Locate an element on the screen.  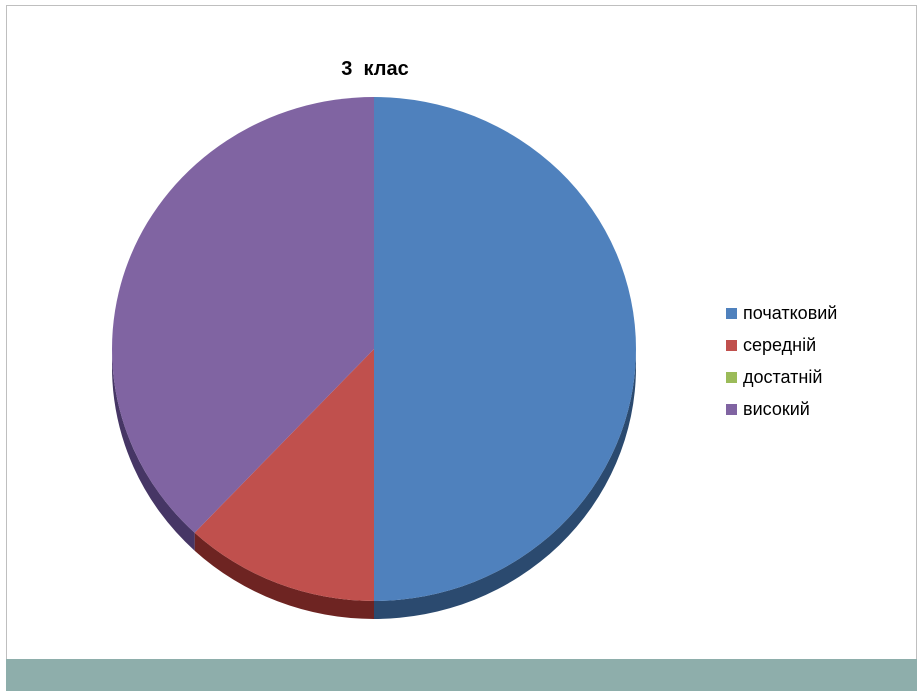
legend-item: середній is located at coordinates (781, 345).